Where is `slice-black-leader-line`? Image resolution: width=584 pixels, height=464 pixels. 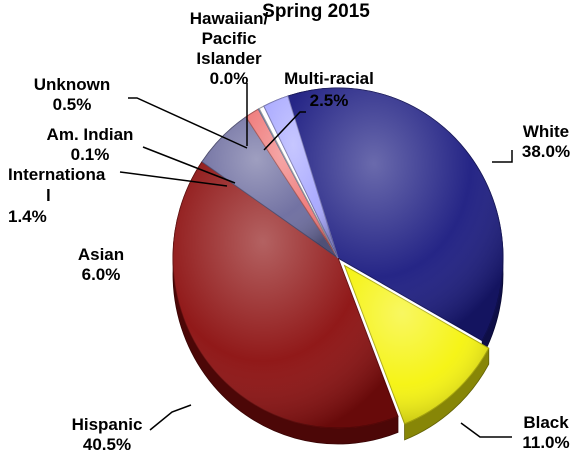
slice-black-leader-line is located at coordinates (486, 430).